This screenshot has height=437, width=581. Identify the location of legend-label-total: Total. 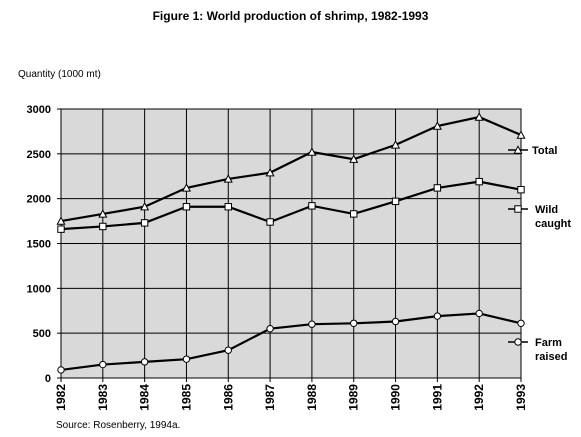
(544, 151).